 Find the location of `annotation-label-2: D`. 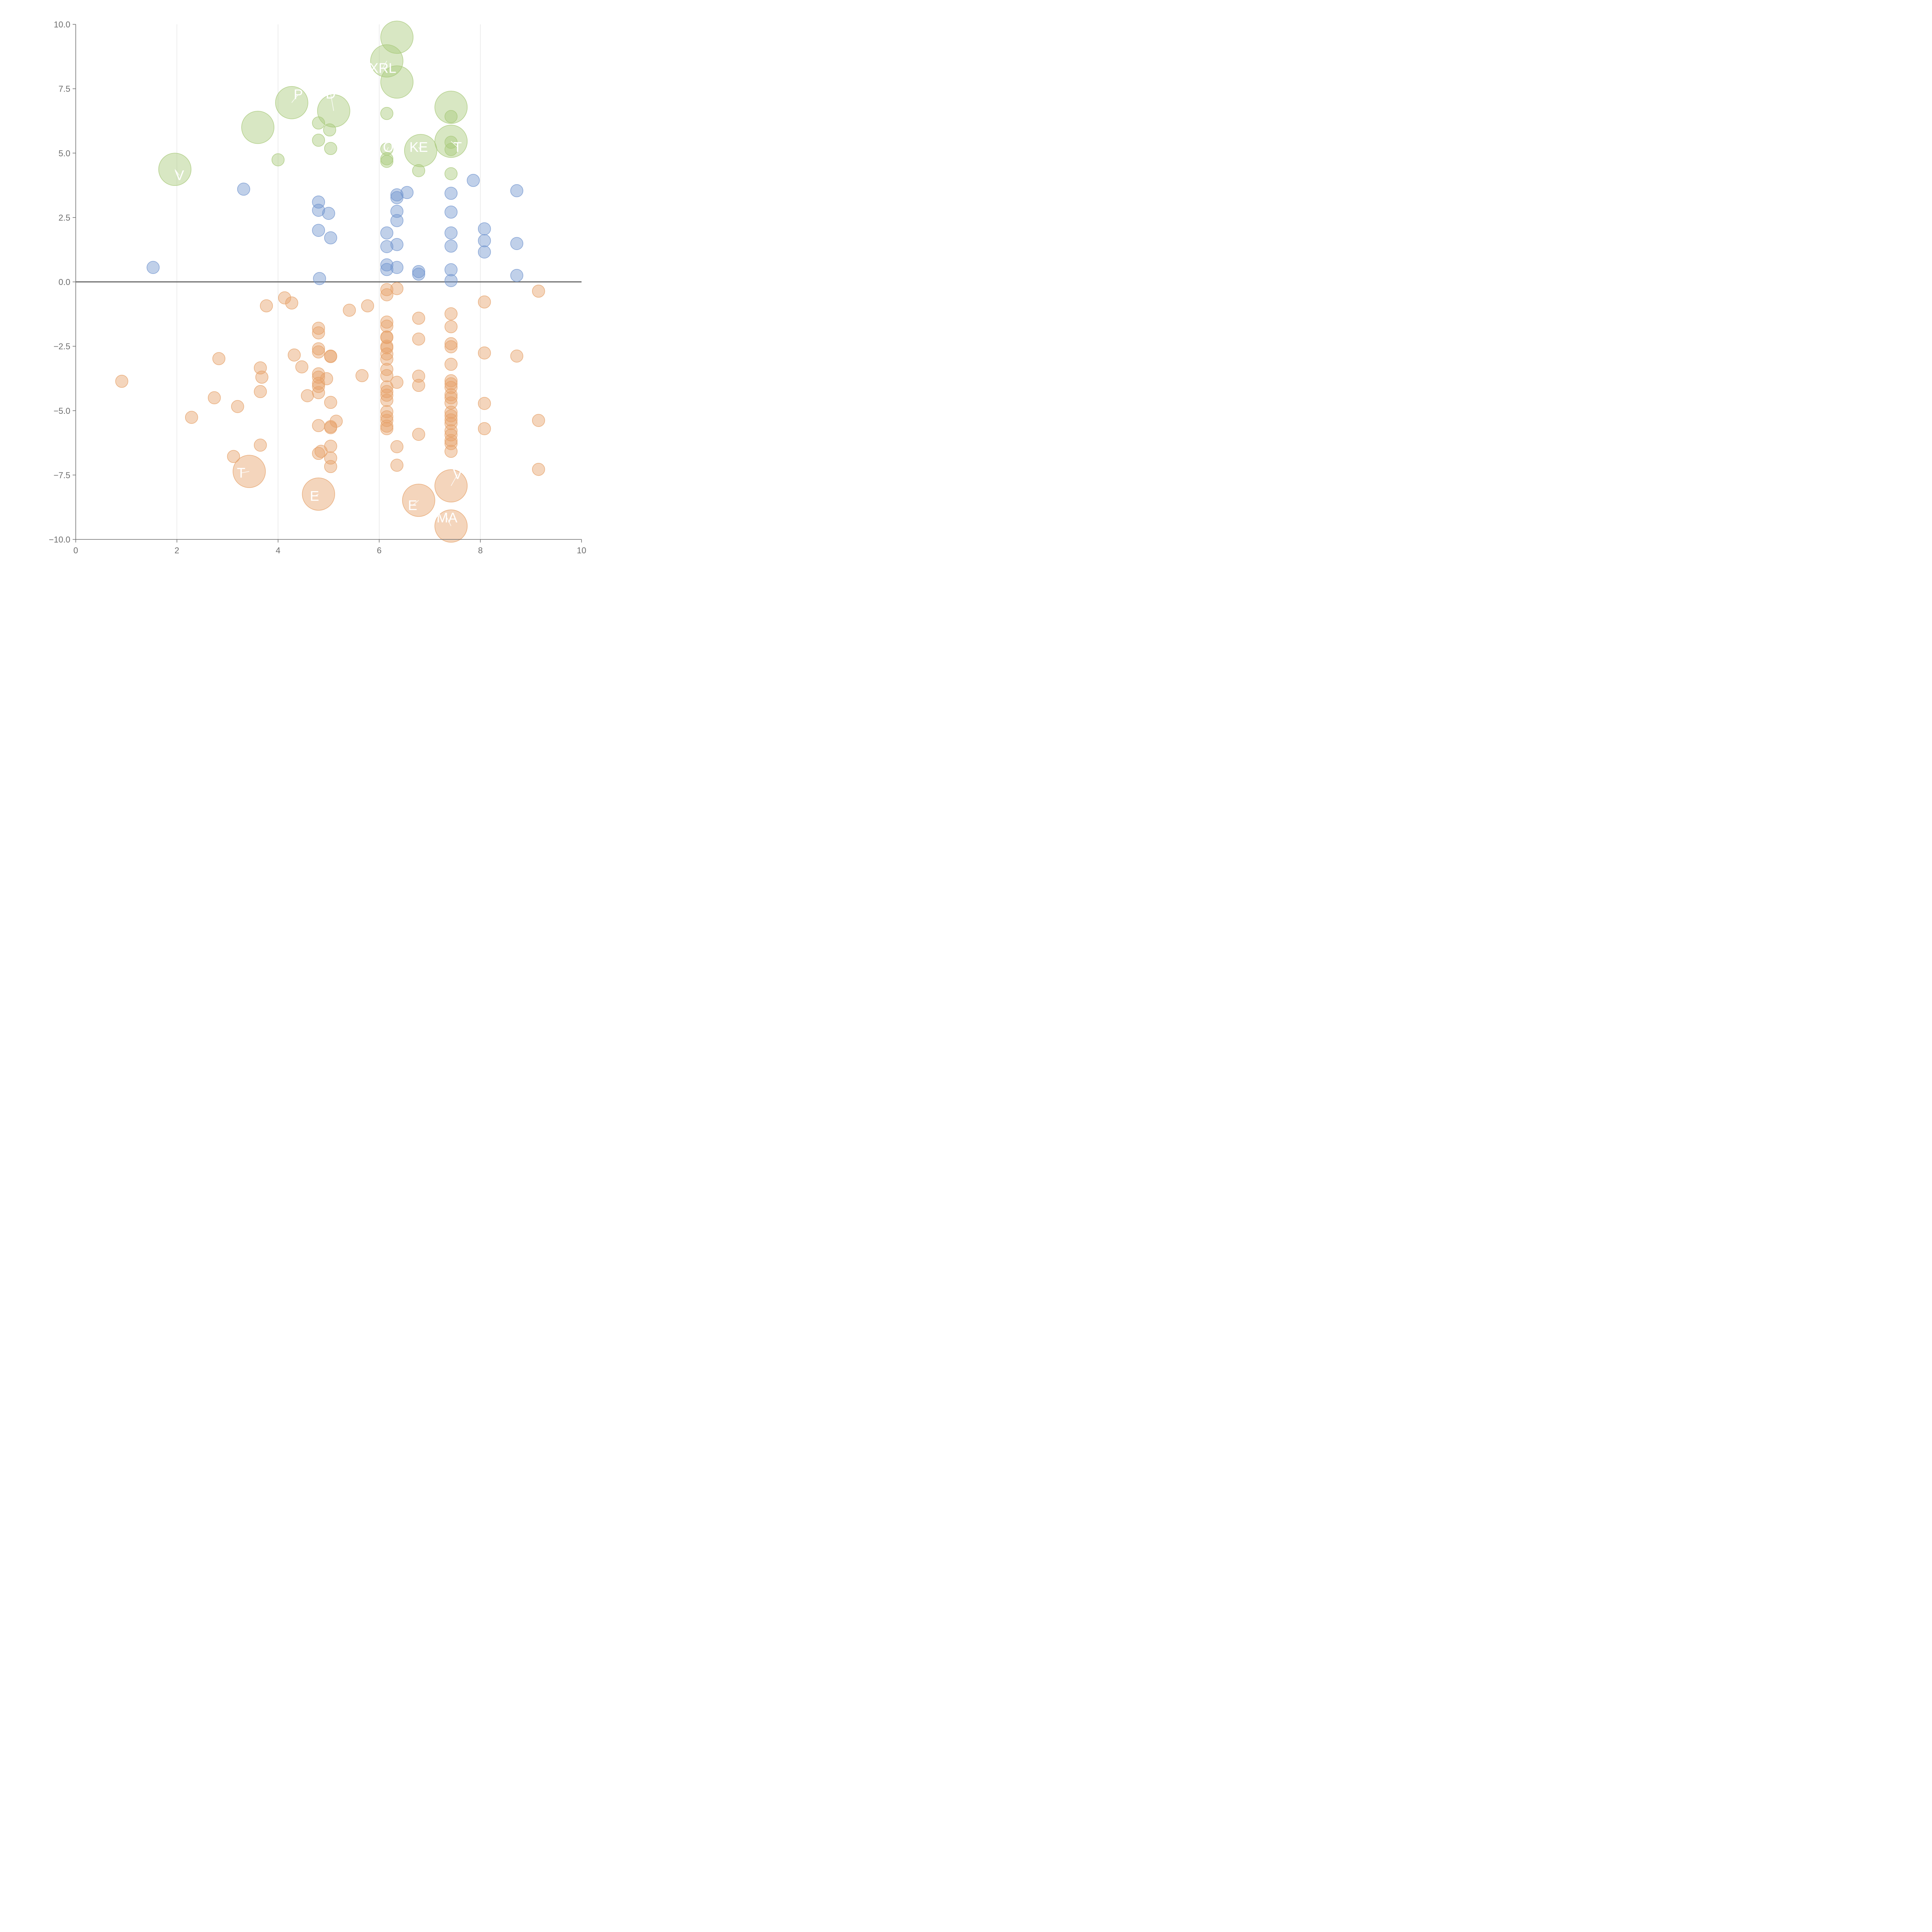

annotation-label-2: D is located at coordinates (331, 94).